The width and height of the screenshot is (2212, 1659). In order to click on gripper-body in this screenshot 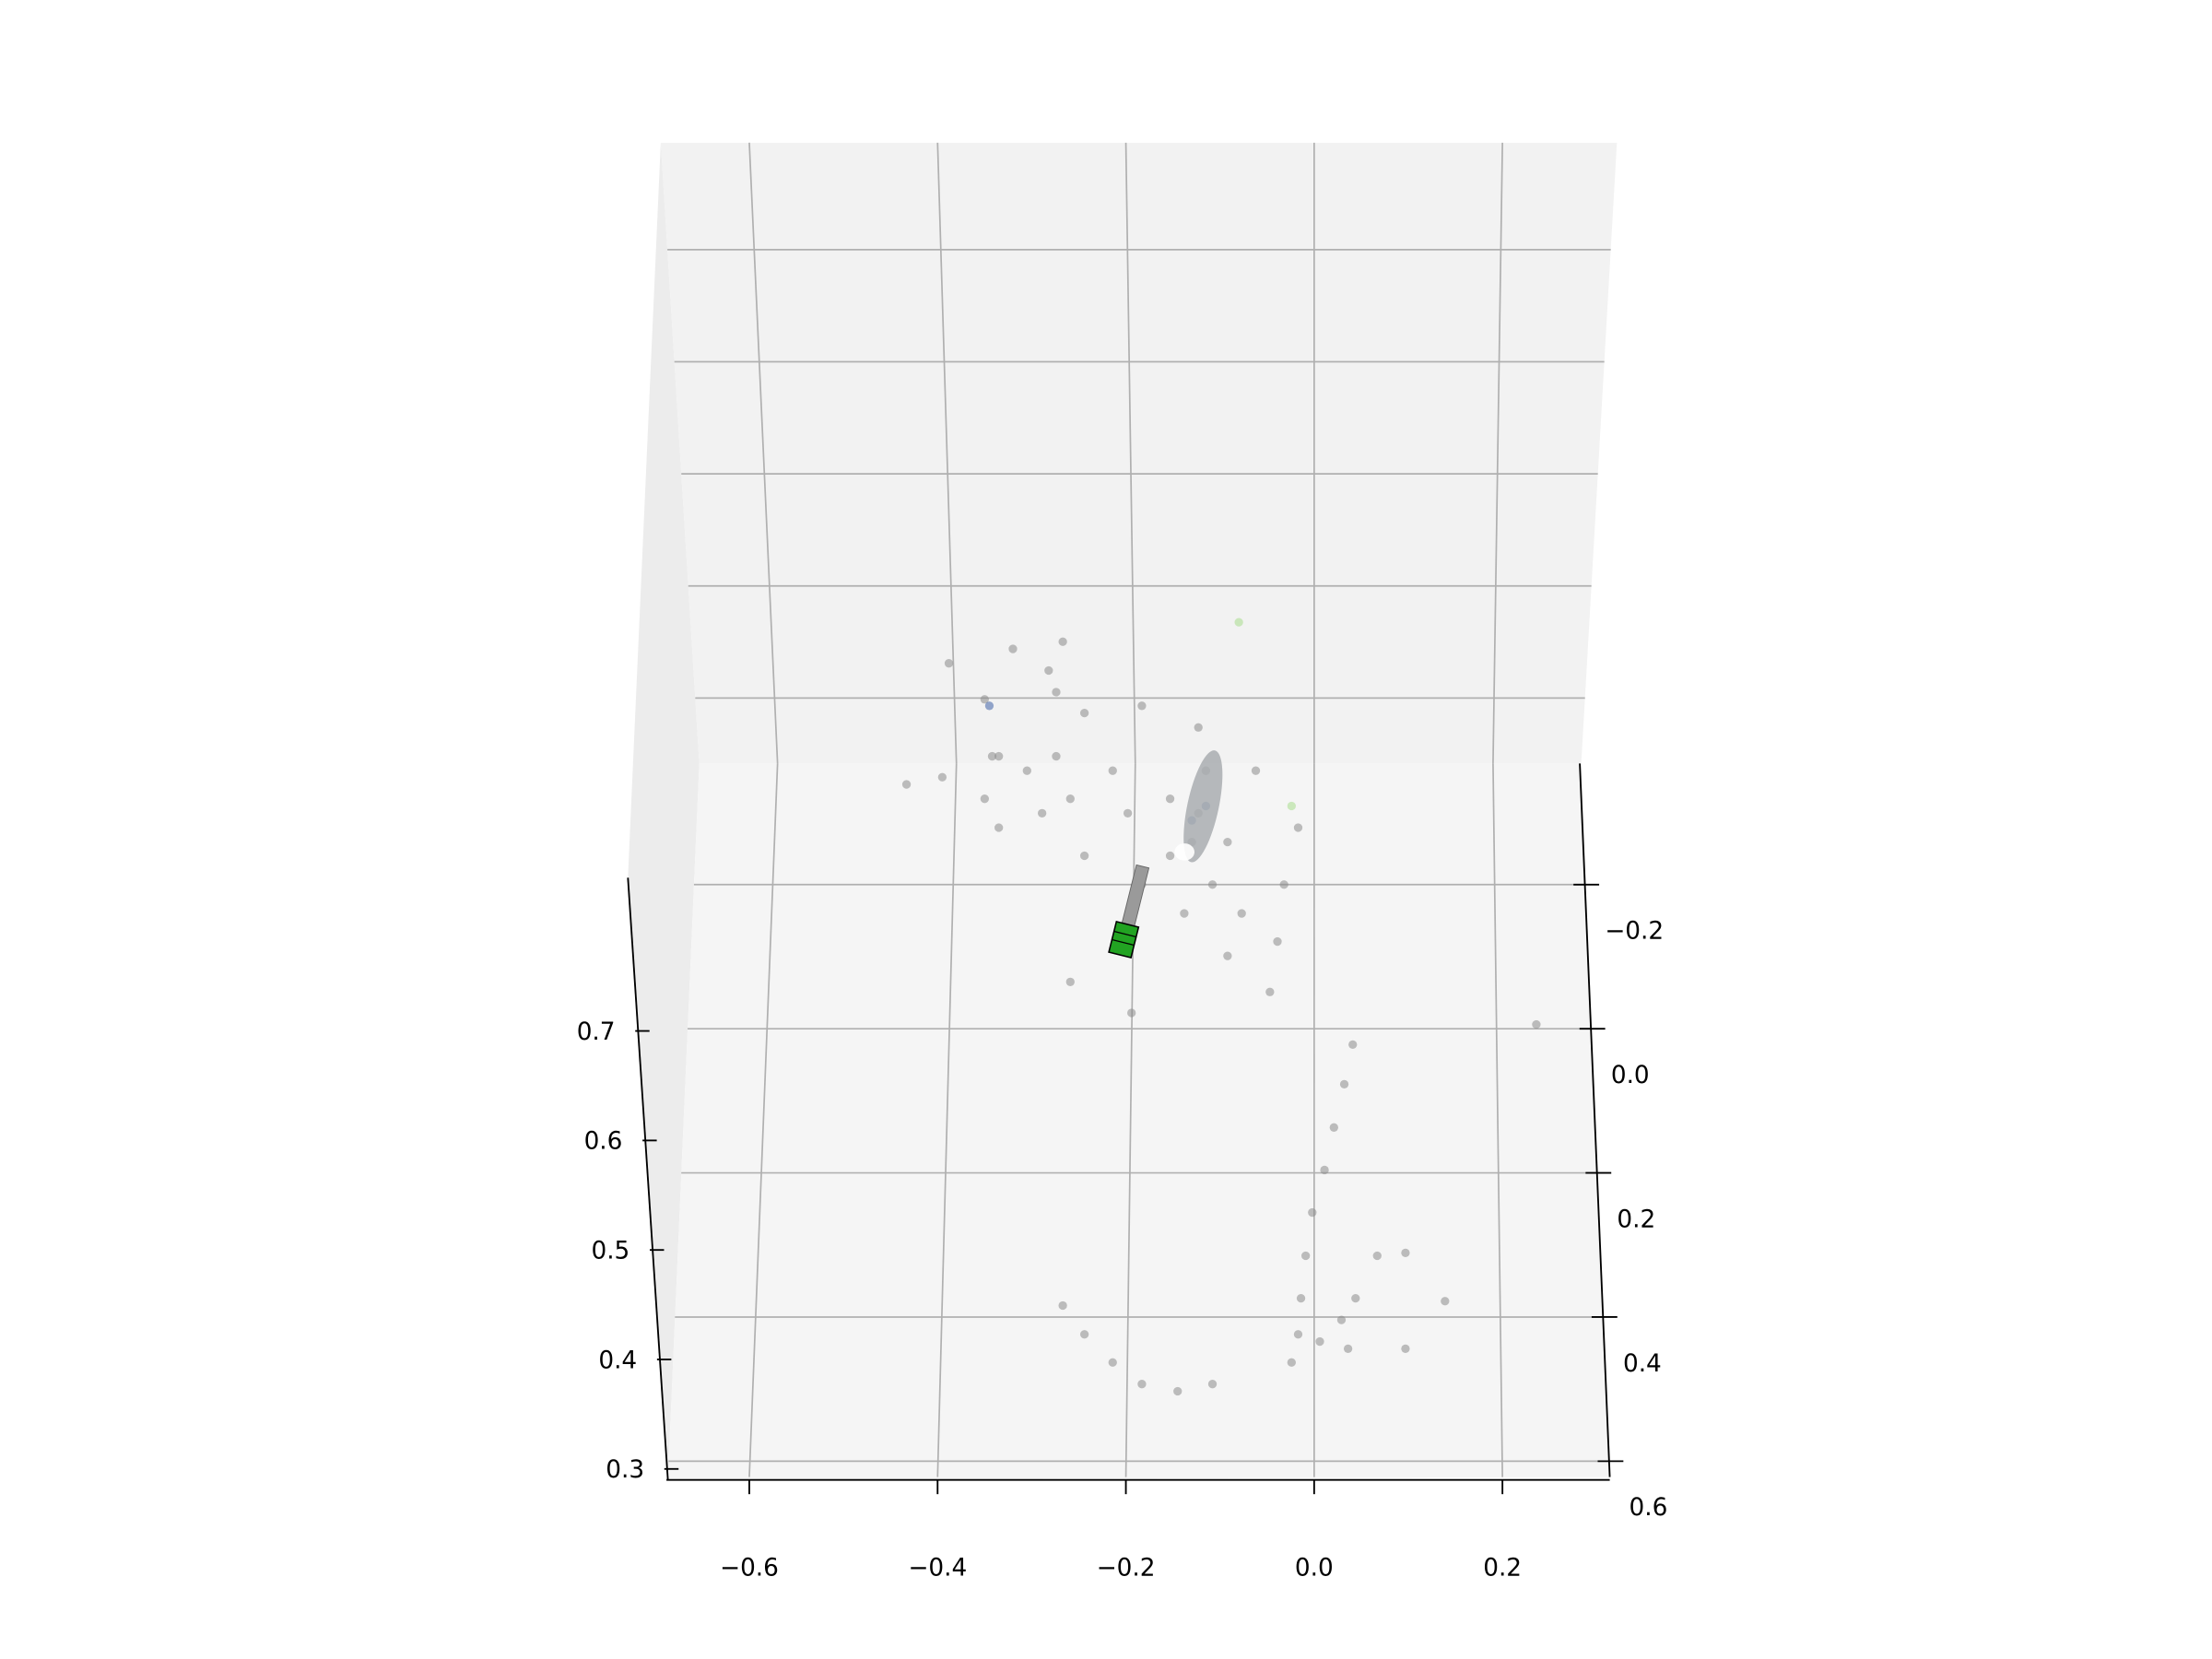, I will do `click(1124, 940)`.